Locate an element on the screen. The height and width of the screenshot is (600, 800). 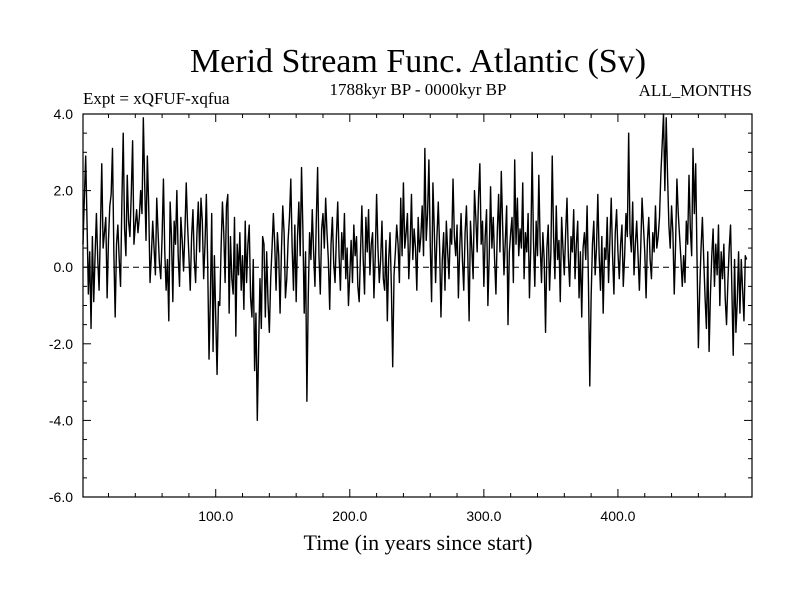
chart-title: Merid Stream Func. Atlantic (Sv) is located at coordinates (418, 61).